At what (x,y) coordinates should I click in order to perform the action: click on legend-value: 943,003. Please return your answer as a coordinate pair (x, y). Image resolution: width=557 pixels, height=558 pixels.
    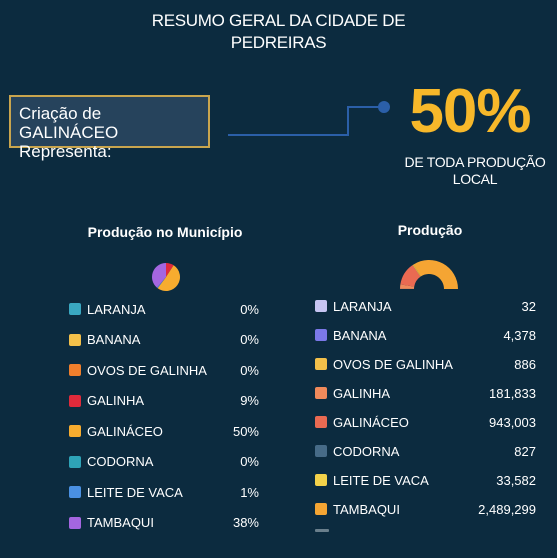
    Looking at the image, I should click on (512, 422).